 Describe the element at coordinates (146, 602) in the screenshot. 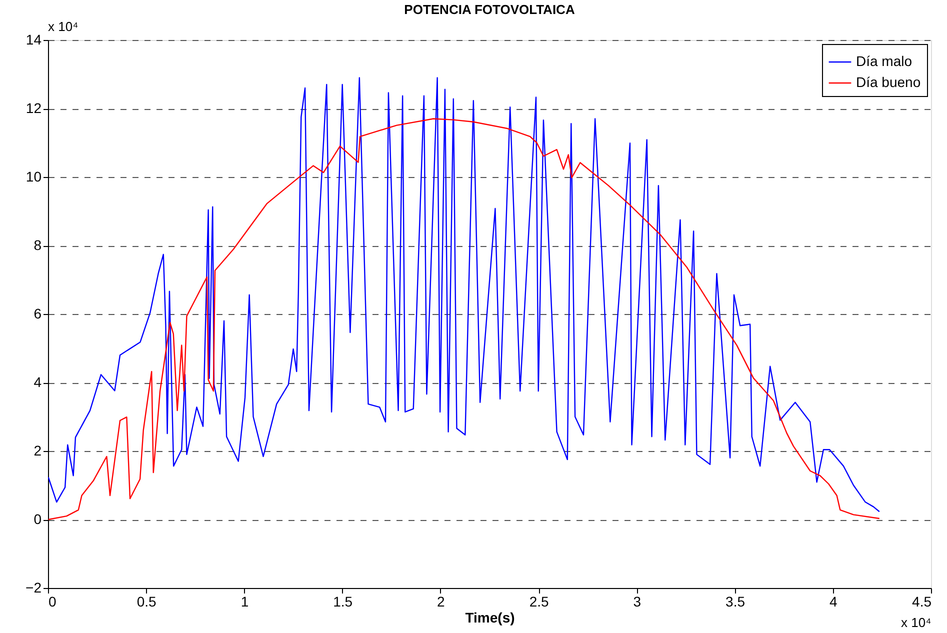

I see `x-tick-label: 0.5` at that location.